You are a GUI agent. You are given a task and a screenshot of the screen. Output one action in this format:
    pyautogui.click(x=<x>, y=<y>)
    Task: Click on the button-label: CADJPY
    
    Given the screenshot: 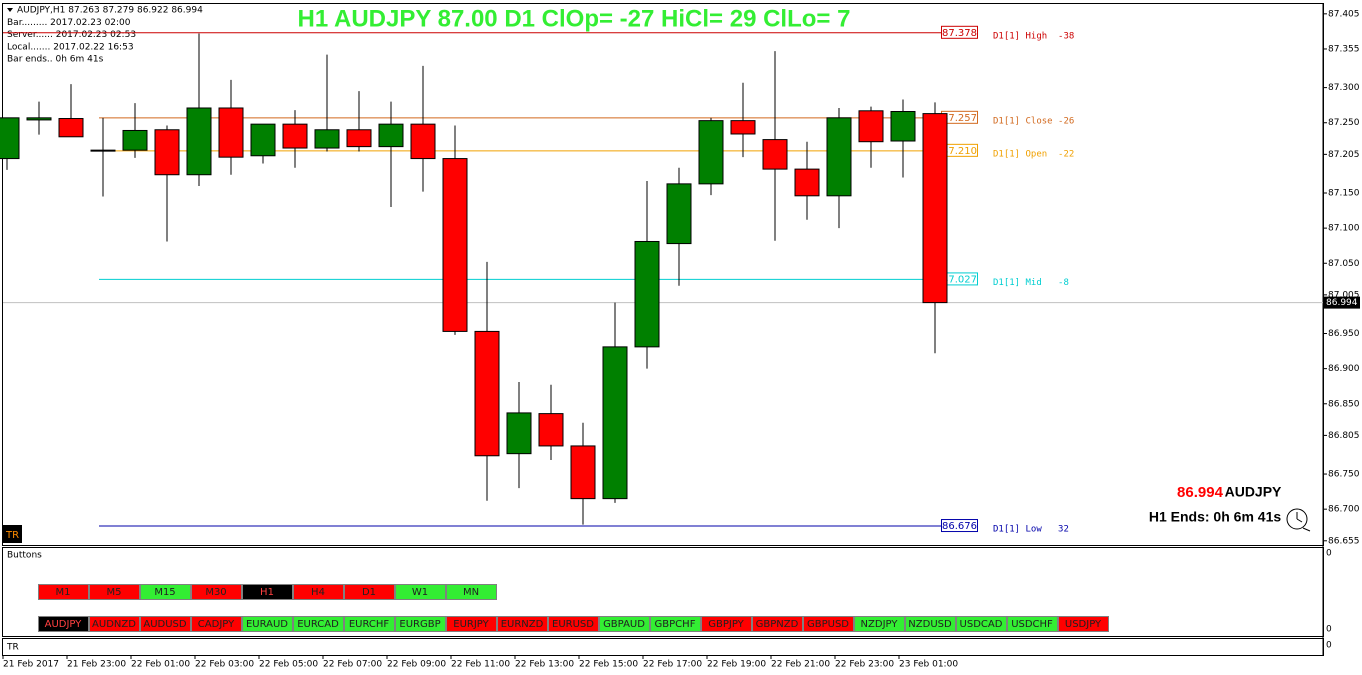 What is the action you would take?
    pyautogui.click(x=216, y=624)
    